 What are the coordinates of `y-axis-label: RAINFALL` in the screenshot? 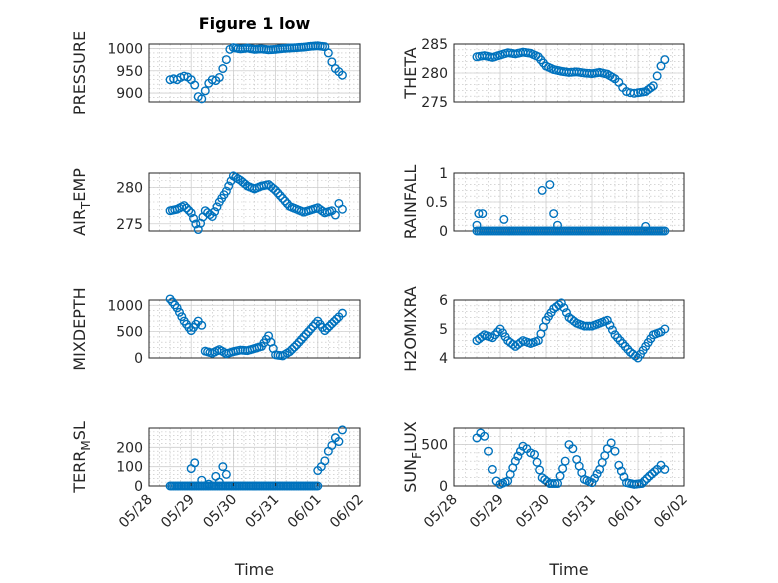 It's located at (410, 202).